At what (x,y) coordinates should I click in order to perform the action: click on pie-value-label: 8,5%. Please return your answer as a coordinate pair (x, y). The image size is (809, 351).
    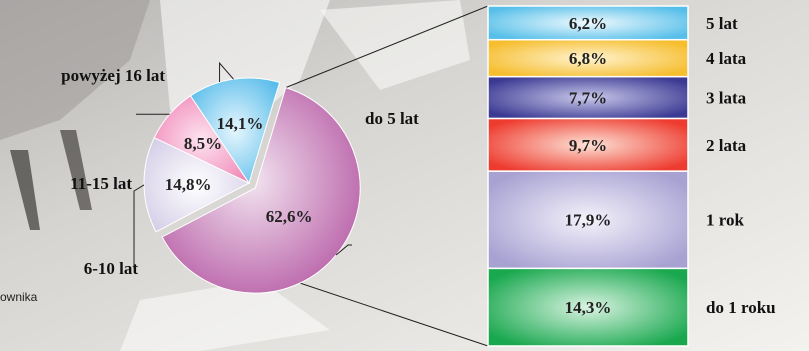
    Looking at the image, I should click on (203, 143).